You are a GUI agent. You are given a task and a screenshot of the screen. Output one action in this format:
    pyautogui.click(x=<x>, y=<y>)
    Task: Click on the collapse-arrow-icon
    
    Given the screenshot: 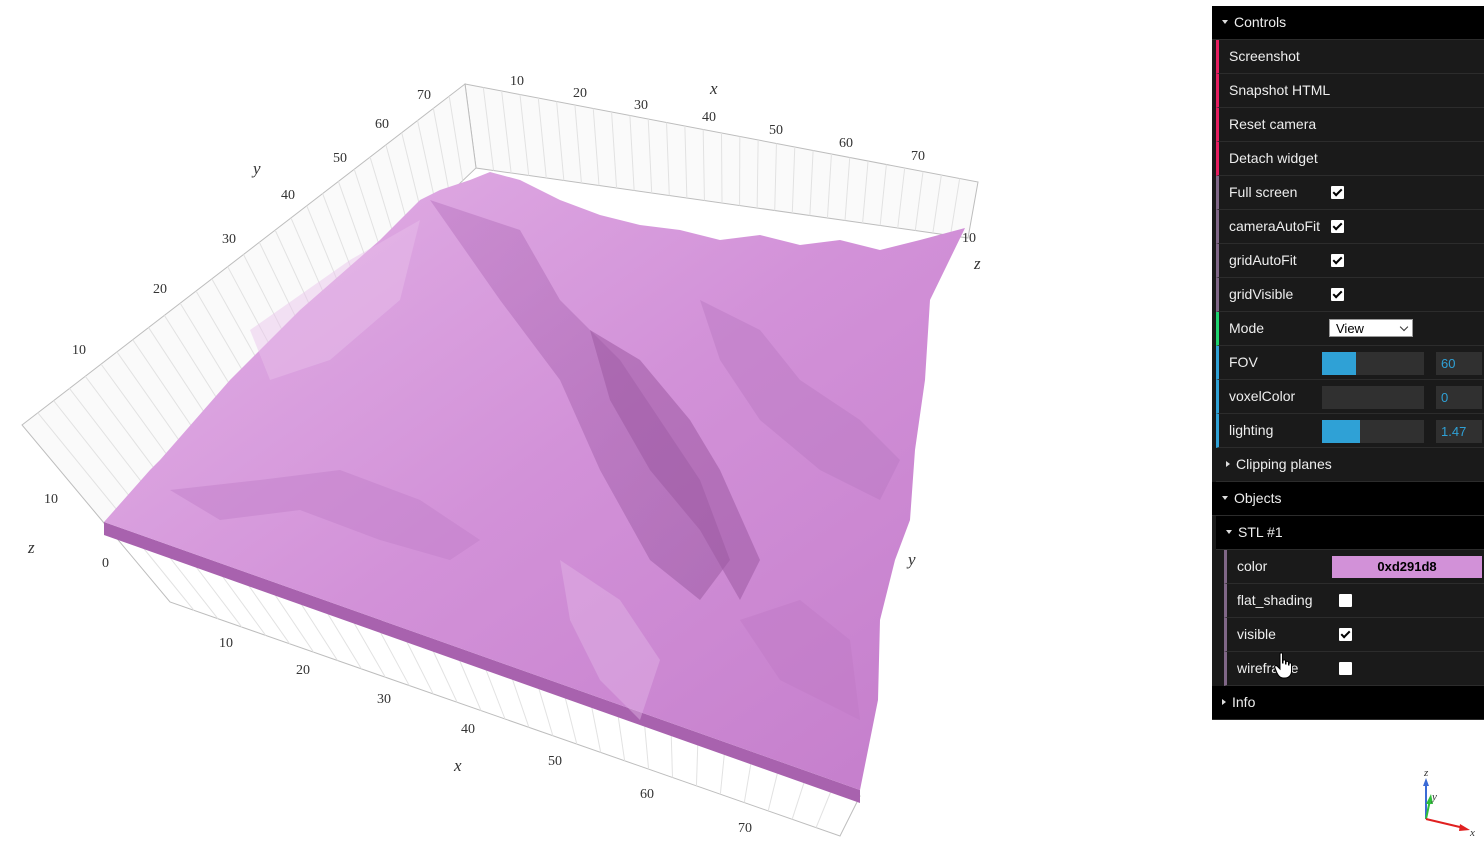 What is the action you would take?
    pyautogui.click(x=1225, y=498)
    